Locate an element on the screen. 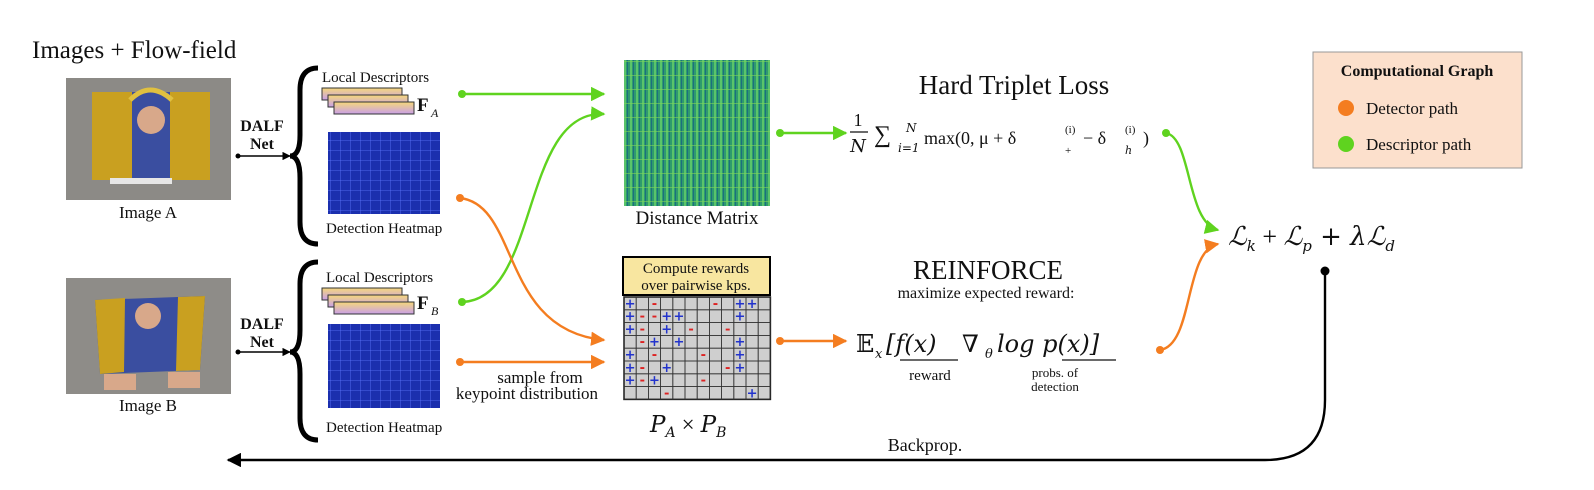  svg-text: max(0, μ + δ is located at coordinates (970, 138).